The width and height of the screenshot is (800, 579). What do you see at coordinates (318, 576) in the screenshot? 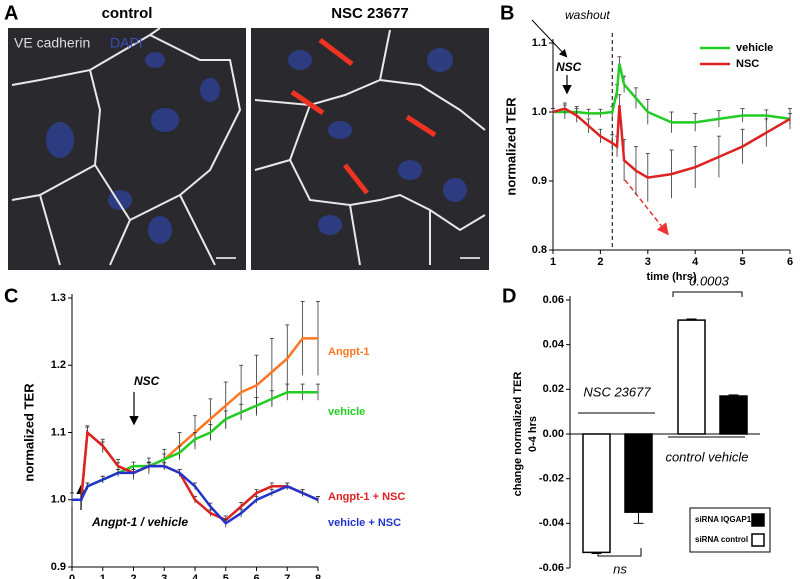
I see `x-tick-label: 8` at bounding box center [318, 576].